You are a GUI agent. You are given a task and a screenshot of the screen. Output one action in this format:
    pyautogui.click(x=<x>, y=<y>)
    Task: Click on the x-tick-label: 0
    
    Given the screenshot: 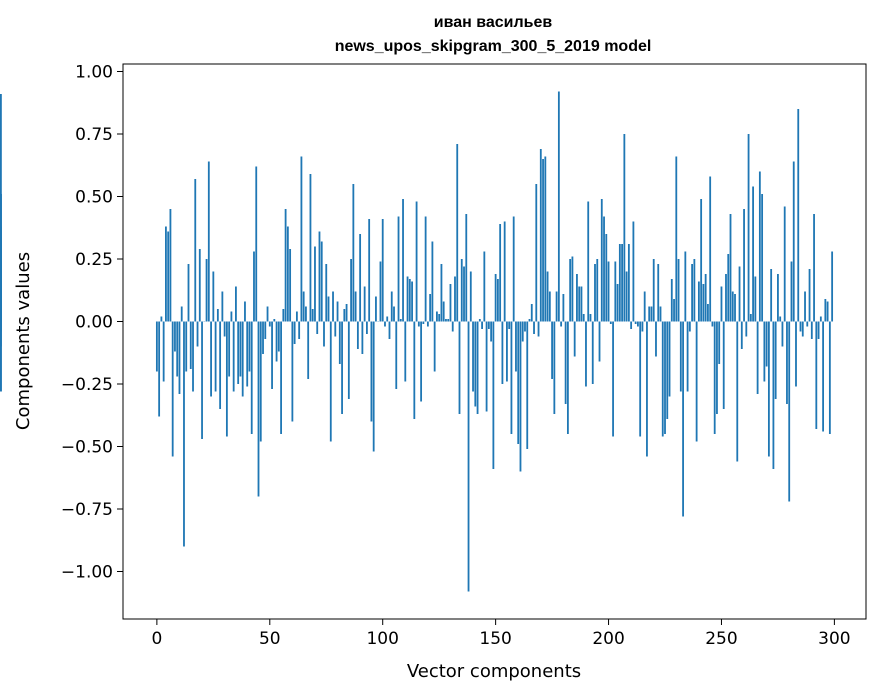 What is the action you would take?
    pyautogui.click(x=156, y=639)
    